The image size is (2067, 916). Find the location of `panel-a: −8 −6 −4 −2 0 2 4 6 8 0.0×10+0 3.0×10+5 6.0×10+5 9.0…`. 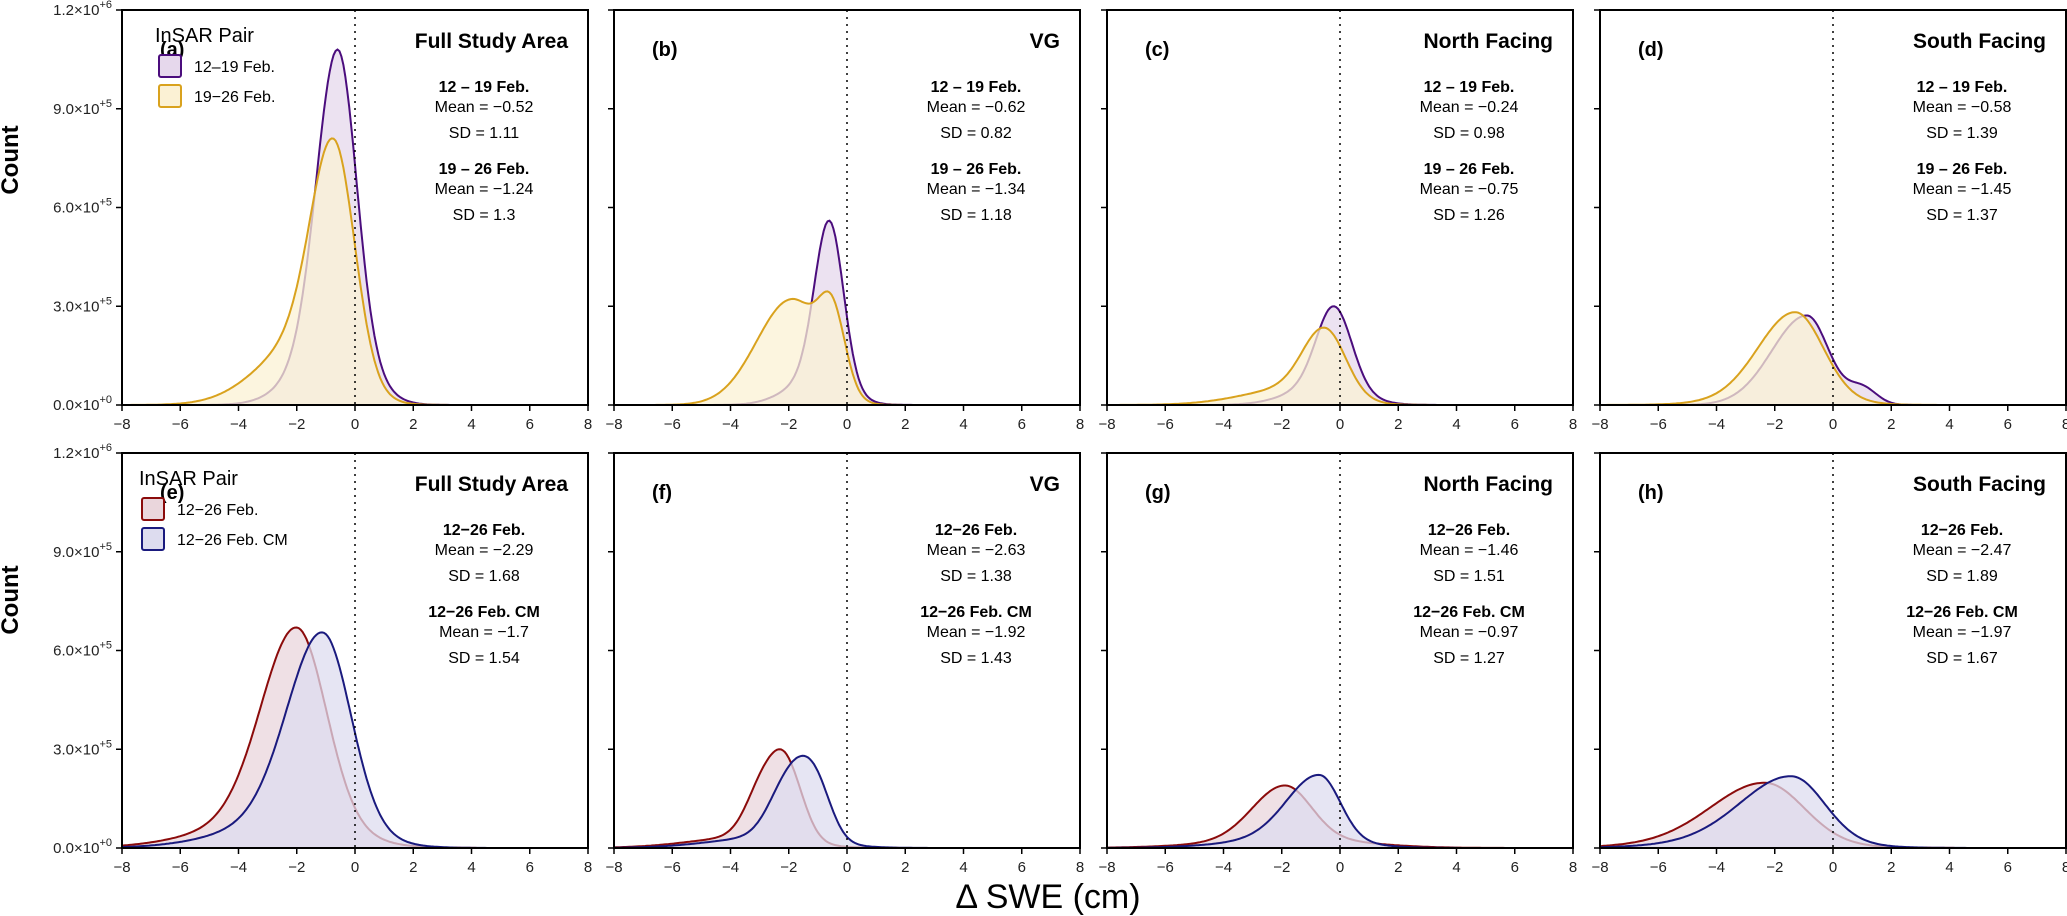

panel-a: −8 −6 −4 −2 0 2 4 6 8 0.0×10+0 3.0×10+5 6.0×10+5 9.0… is located at coordinates (322, 216).